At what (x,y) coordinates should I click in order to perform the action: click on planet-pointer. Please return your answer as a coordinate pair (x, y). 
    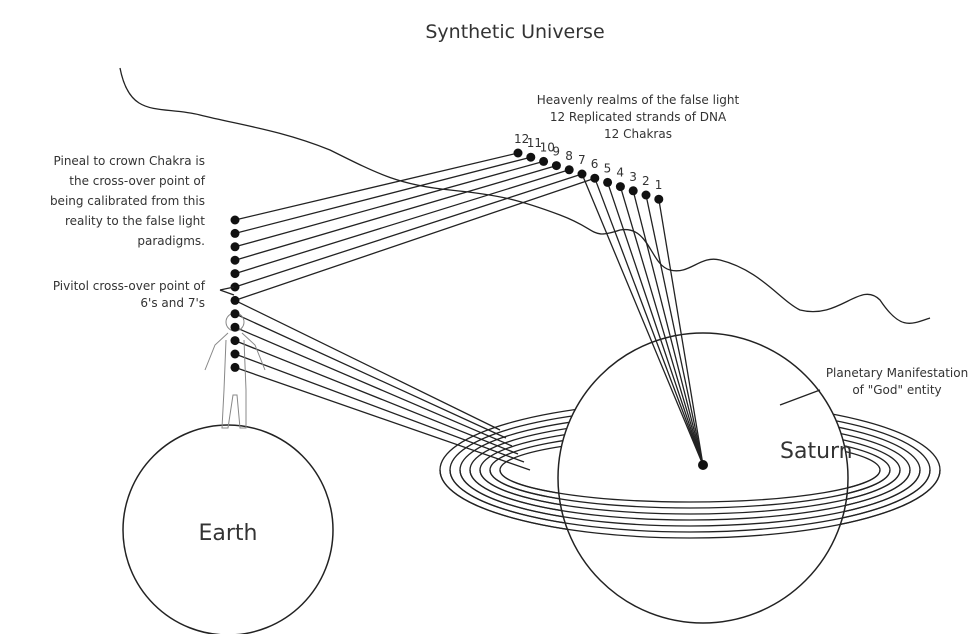
    Looking at the image, I should click on (800, 397).